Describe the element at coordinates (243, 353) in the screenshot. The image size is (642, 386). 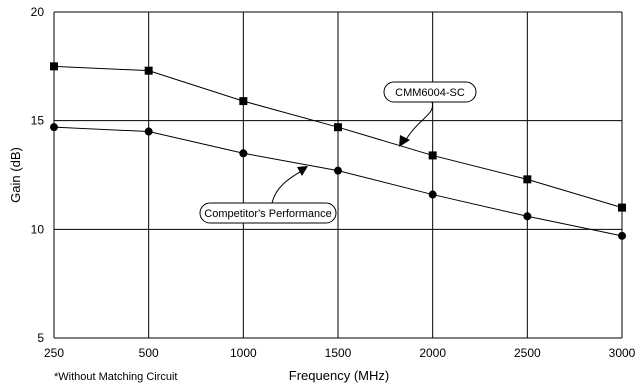
I see `x-tick-label-1000: 1000` at that location.